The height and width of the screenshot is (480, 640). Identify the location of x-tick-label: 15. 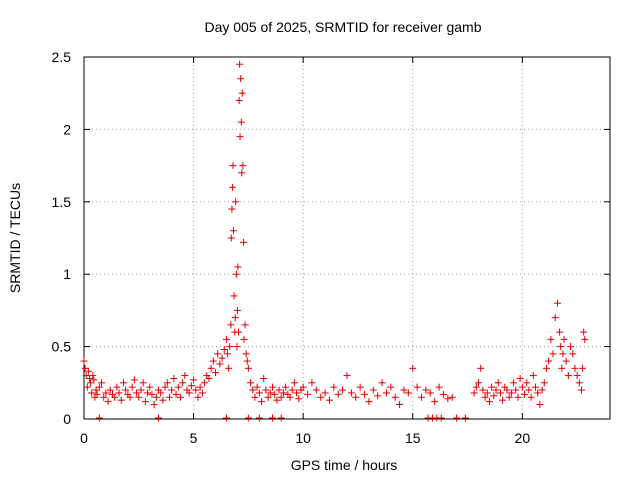
(413, 438).